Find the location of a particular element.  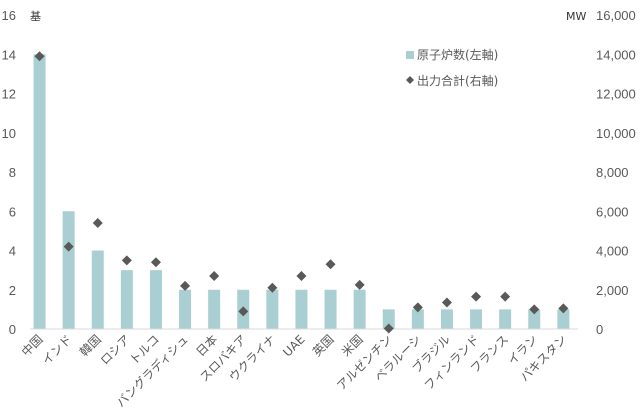

left-tick-label: 14 is located at coordinates (9, 54).